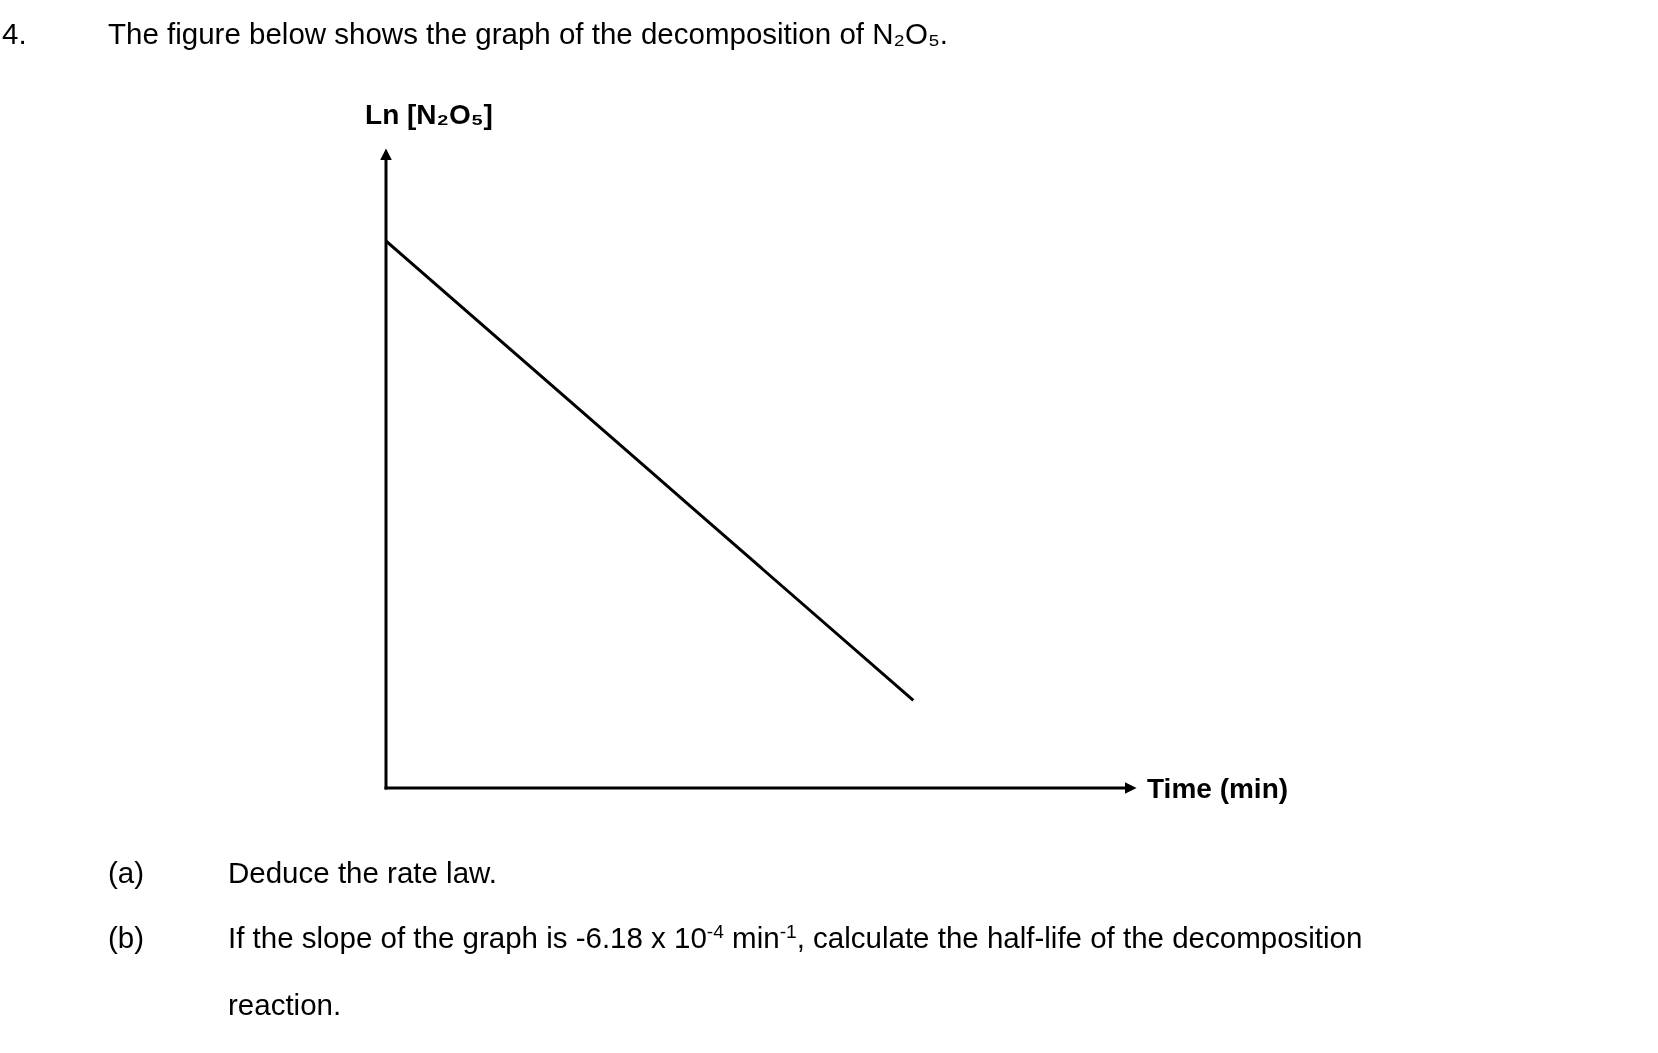 This screenshot has height=1053, width=1658. I want to click on text: (b) If the slope of the graph is -6.18 x 10$^{-4}$ min$^{-1}$, calculate the half-life of the decomposition reaction., so click(735, 970).